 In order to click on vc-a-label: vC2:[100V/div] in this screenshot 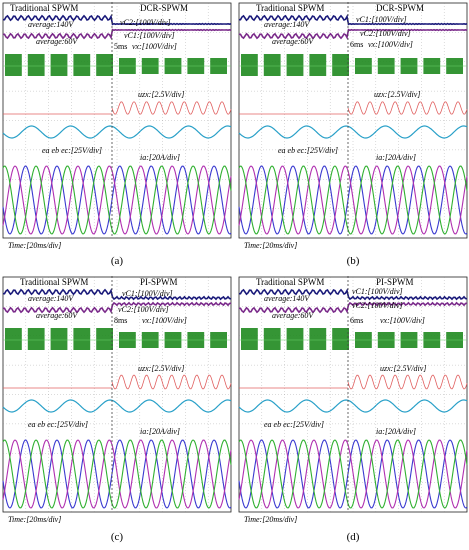, I will do `click(145, 22)`.